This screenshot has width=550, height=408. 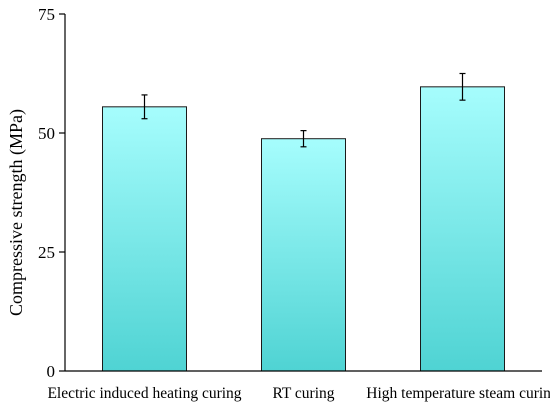 What do you see at coordinates (46, 133) in the screenshot?
I see `y-tick-label-50: 50` at bounding box center [46, 133].